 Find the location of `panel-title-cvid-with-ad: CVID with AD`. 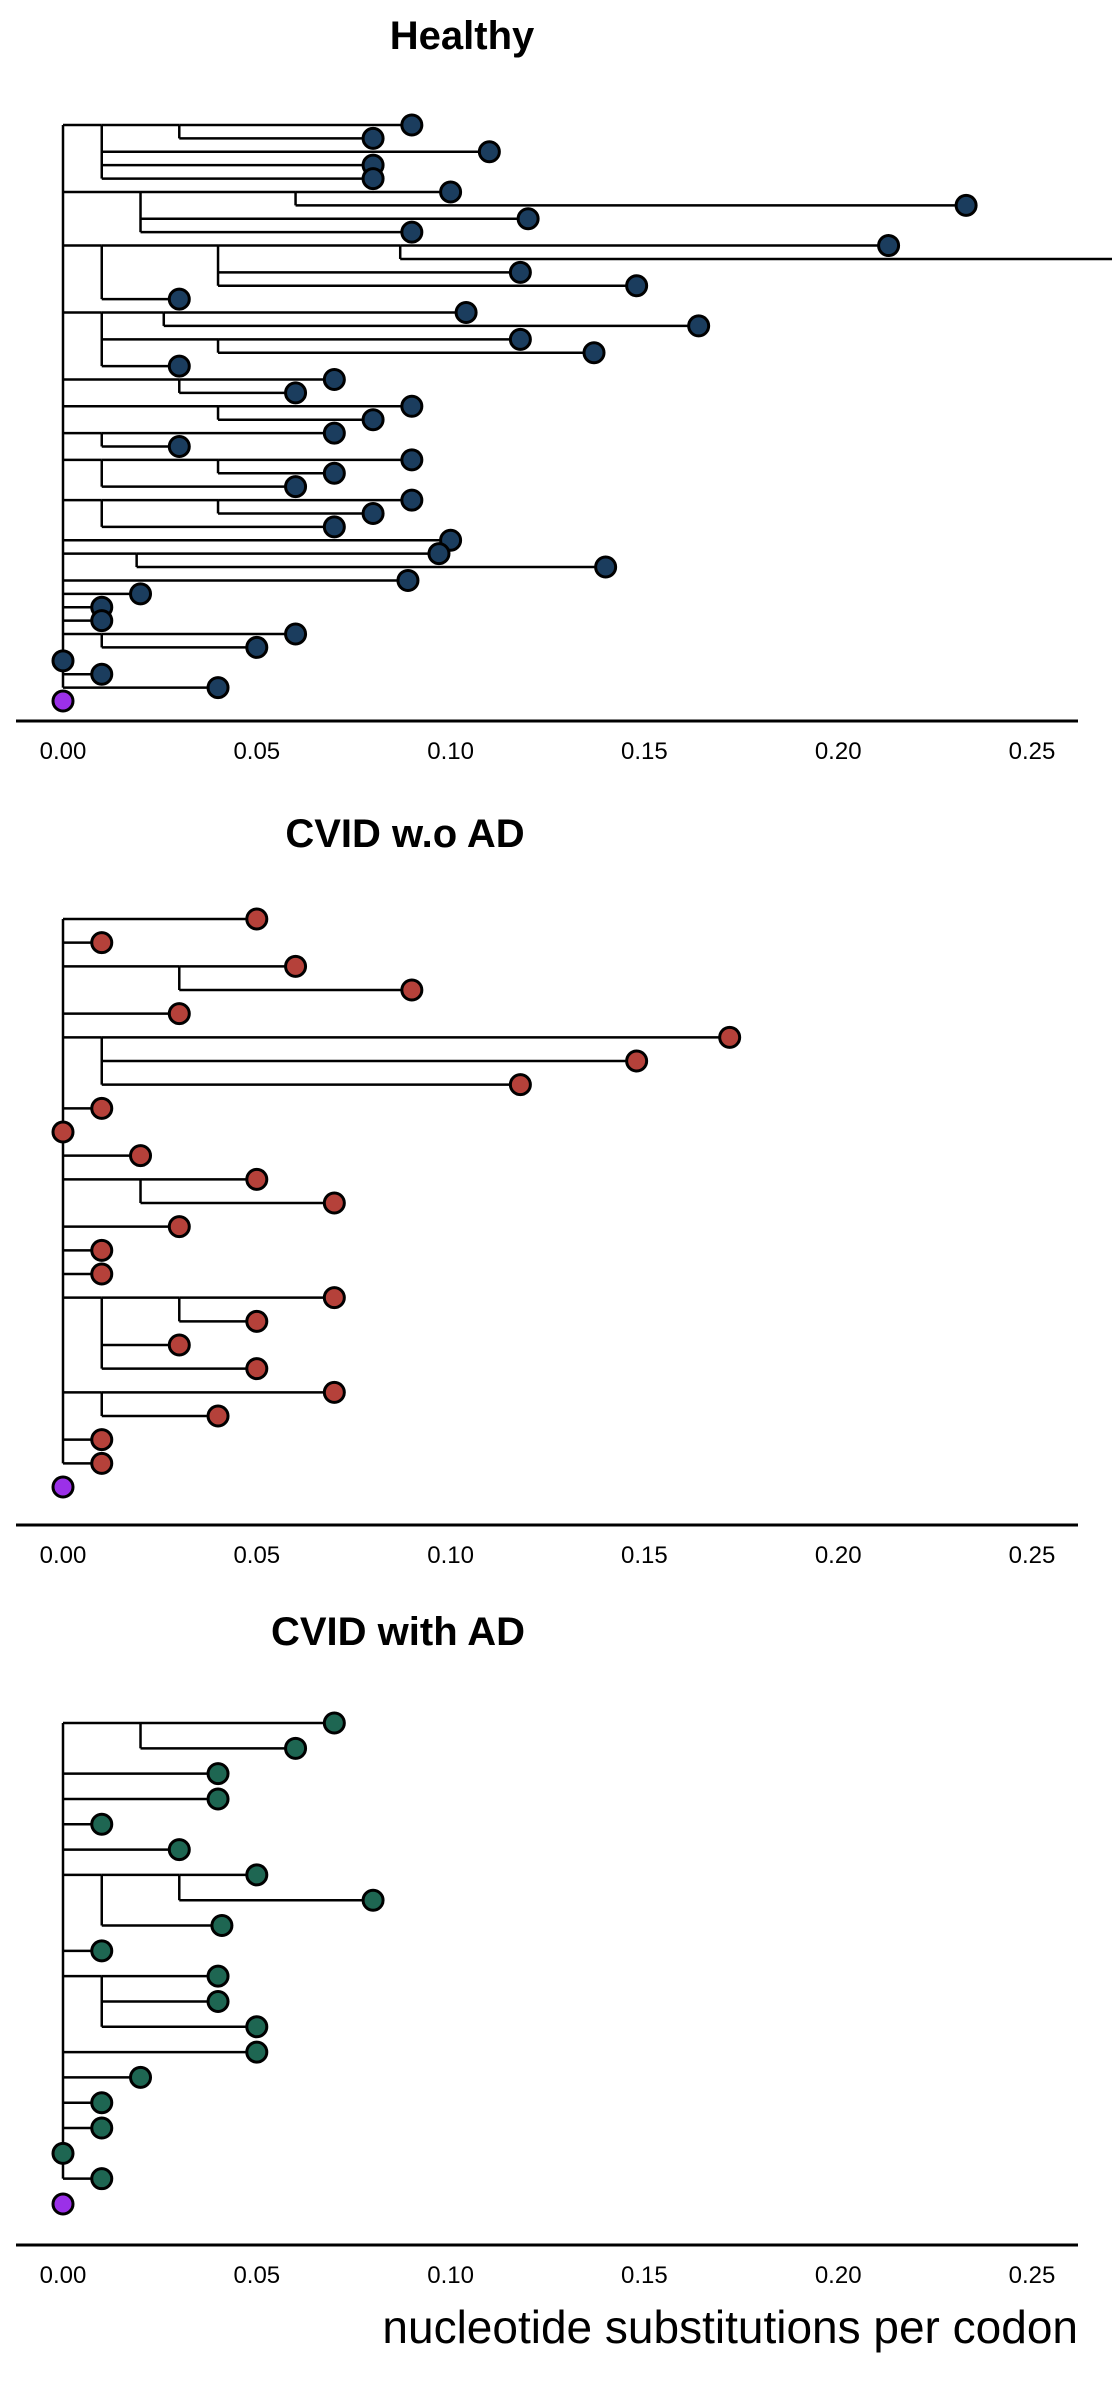

panel-title-cvid-with-ad: CVID with AD is located at coordinates (398, 1632).